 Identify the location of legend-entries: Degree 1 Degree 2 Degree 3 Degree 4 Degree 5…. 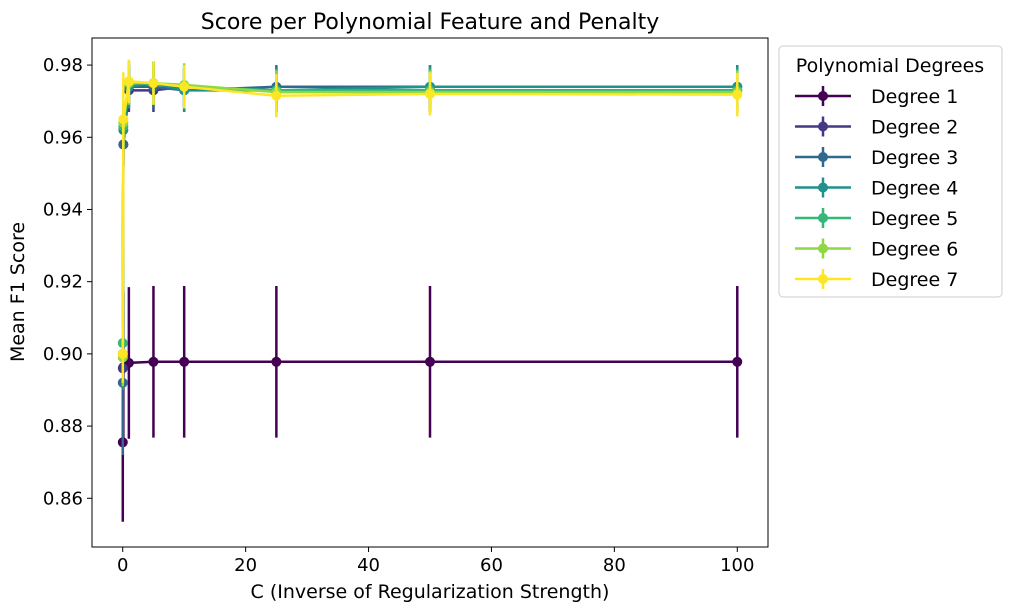
(876, 188).